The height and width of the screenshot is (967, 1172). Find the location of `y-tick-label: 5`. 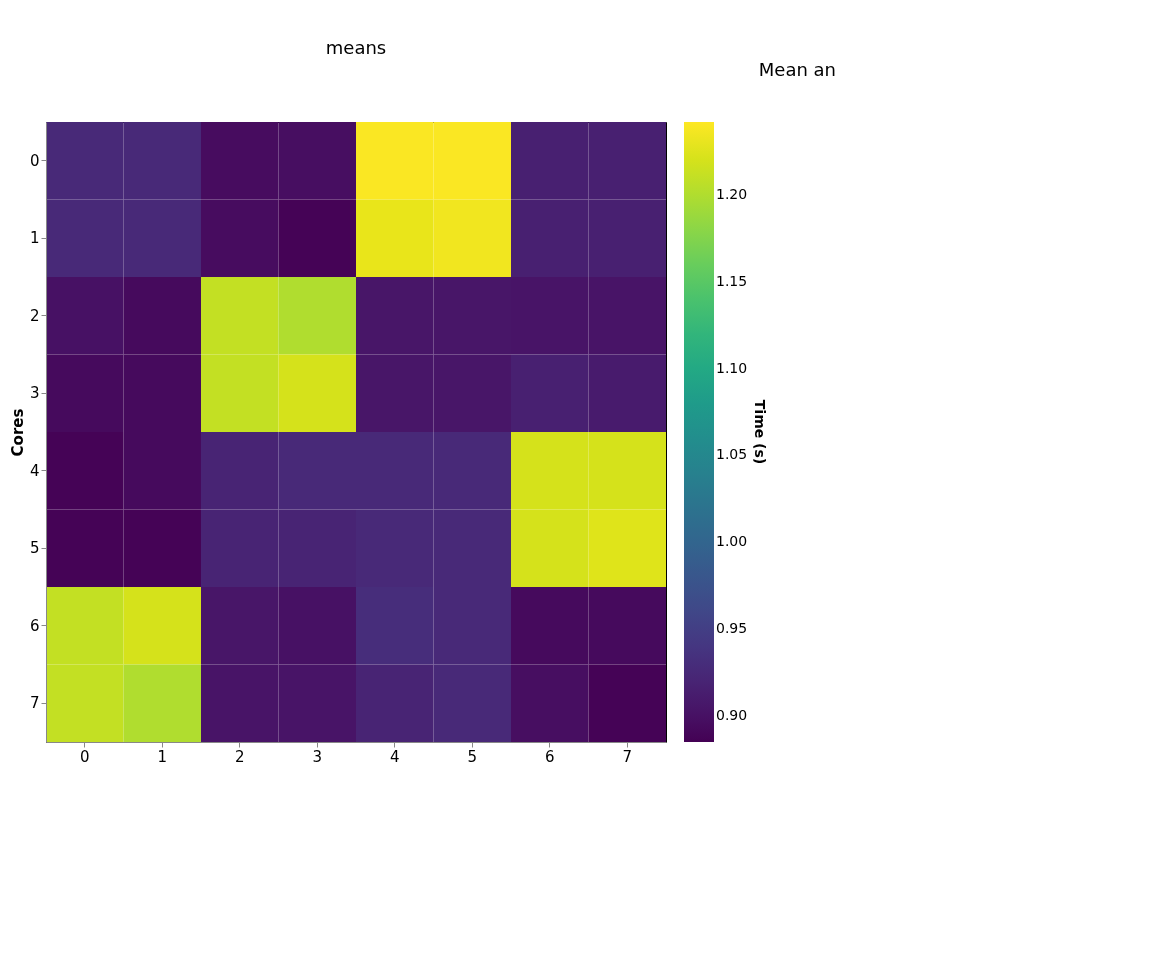

y-tick-label: 5 is located at coordinates (34, 548).